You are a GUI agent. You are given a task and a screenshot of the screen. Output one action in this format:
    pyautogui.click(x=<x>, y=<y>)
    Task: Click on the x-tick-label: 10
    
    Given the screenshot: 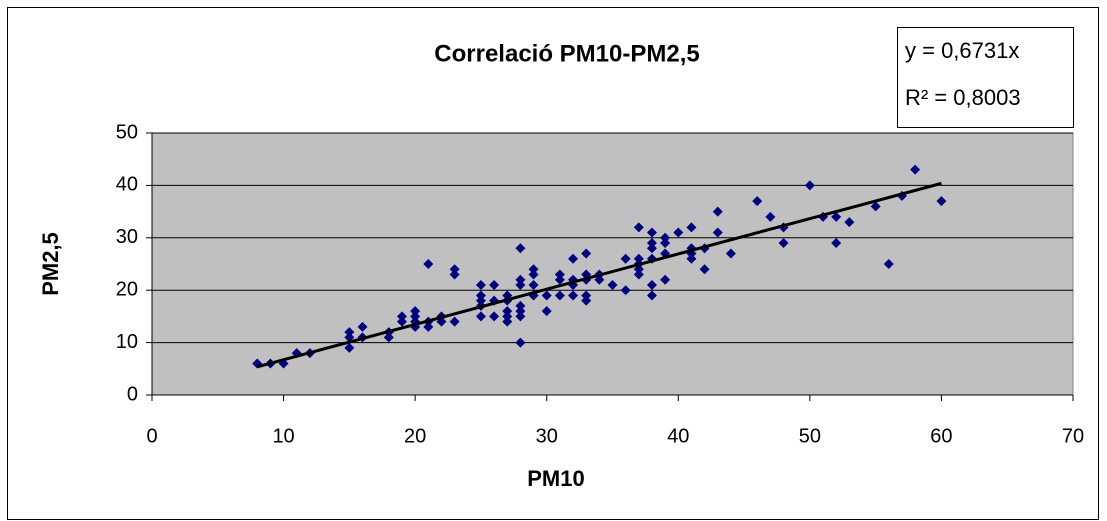 What is the action you would take?
    pyautogui.click(x=283, y=436)
    